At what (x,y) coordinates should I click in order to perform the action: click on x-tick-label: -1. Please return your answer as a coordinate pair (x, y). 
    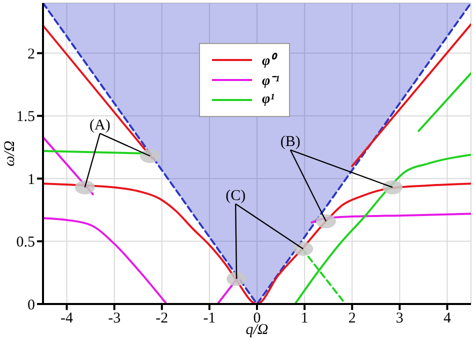
    Looking at the image, I should click on (209, 318).